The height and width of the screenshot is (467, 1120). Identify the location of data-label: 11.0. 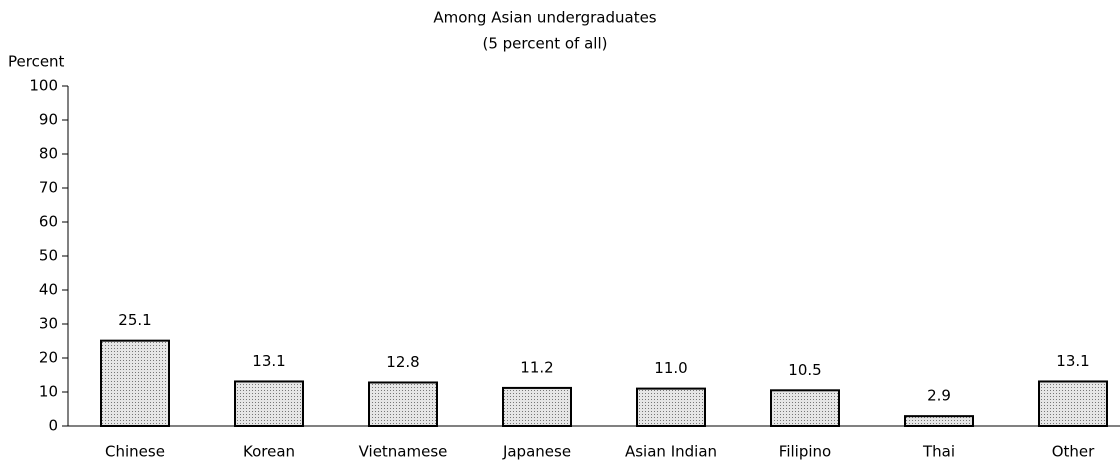
(670, 368).